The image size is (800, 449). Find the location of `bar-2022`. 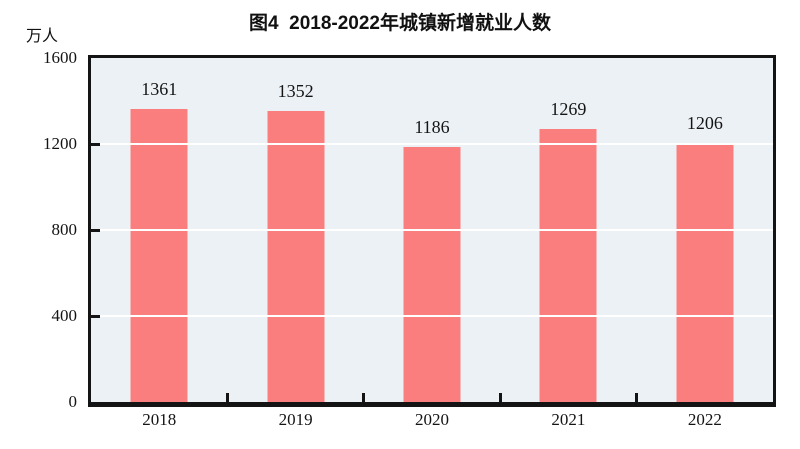

bar-2022 is located at coordinates (705, 272).